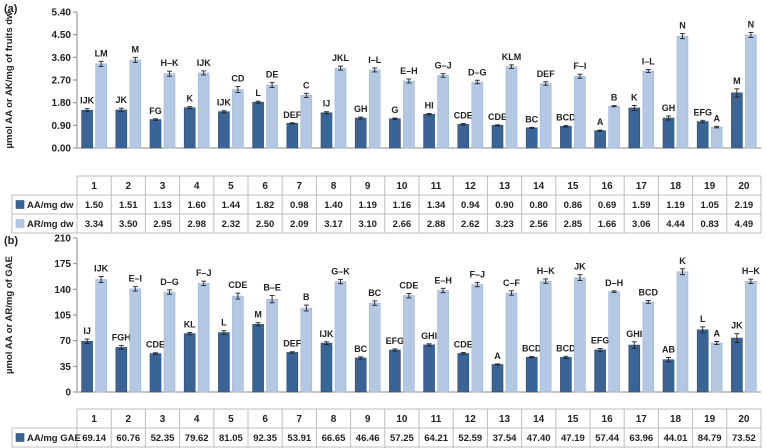  I want to click on legend-label: AR/mg dw, so click(50, 224).